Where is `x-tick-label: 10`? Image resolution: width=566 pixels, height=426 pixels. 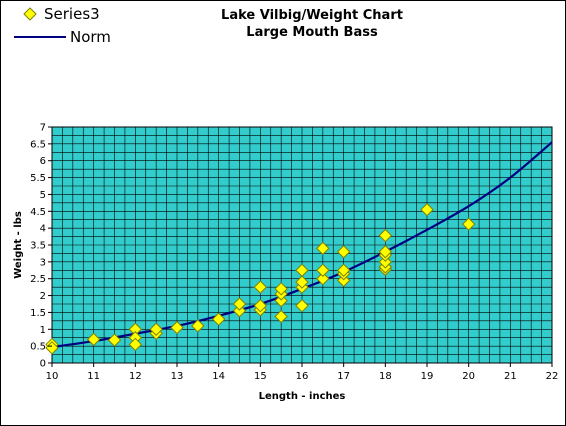 x-tick-label: 10 is located at coordinates (52, 376).